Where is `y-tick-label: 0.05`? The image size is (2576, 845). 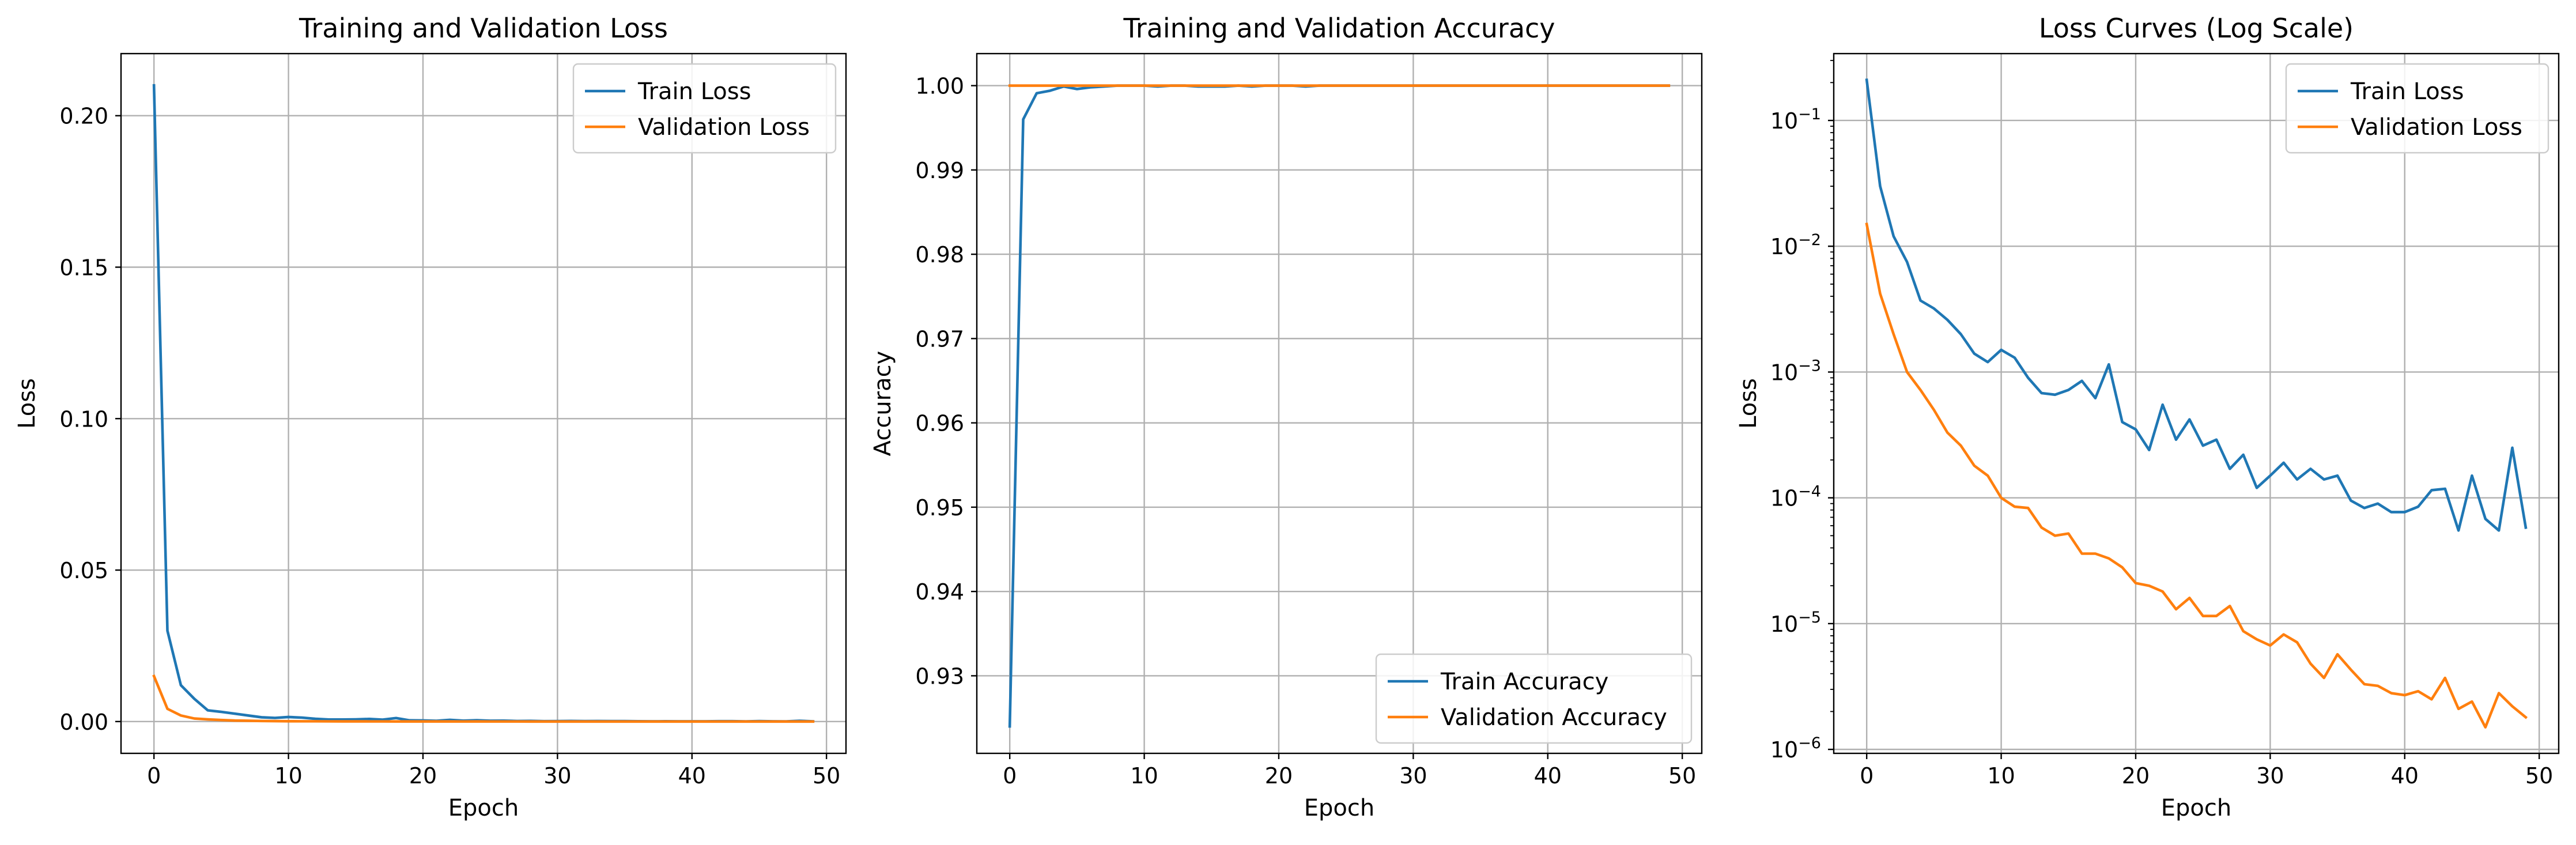
y-tick-label: 0.05 is located at coordinates (83, 570).